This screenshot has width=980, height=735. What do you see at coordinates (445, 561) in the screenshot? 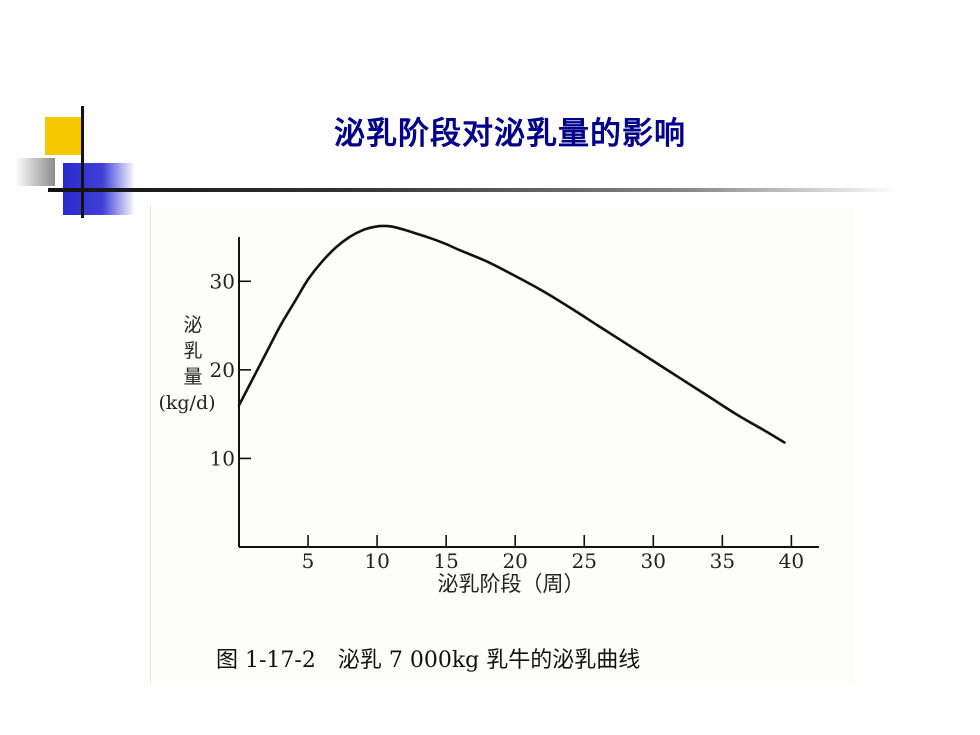
I see `x-tick-label: 15` at bounding box center [445, 561].